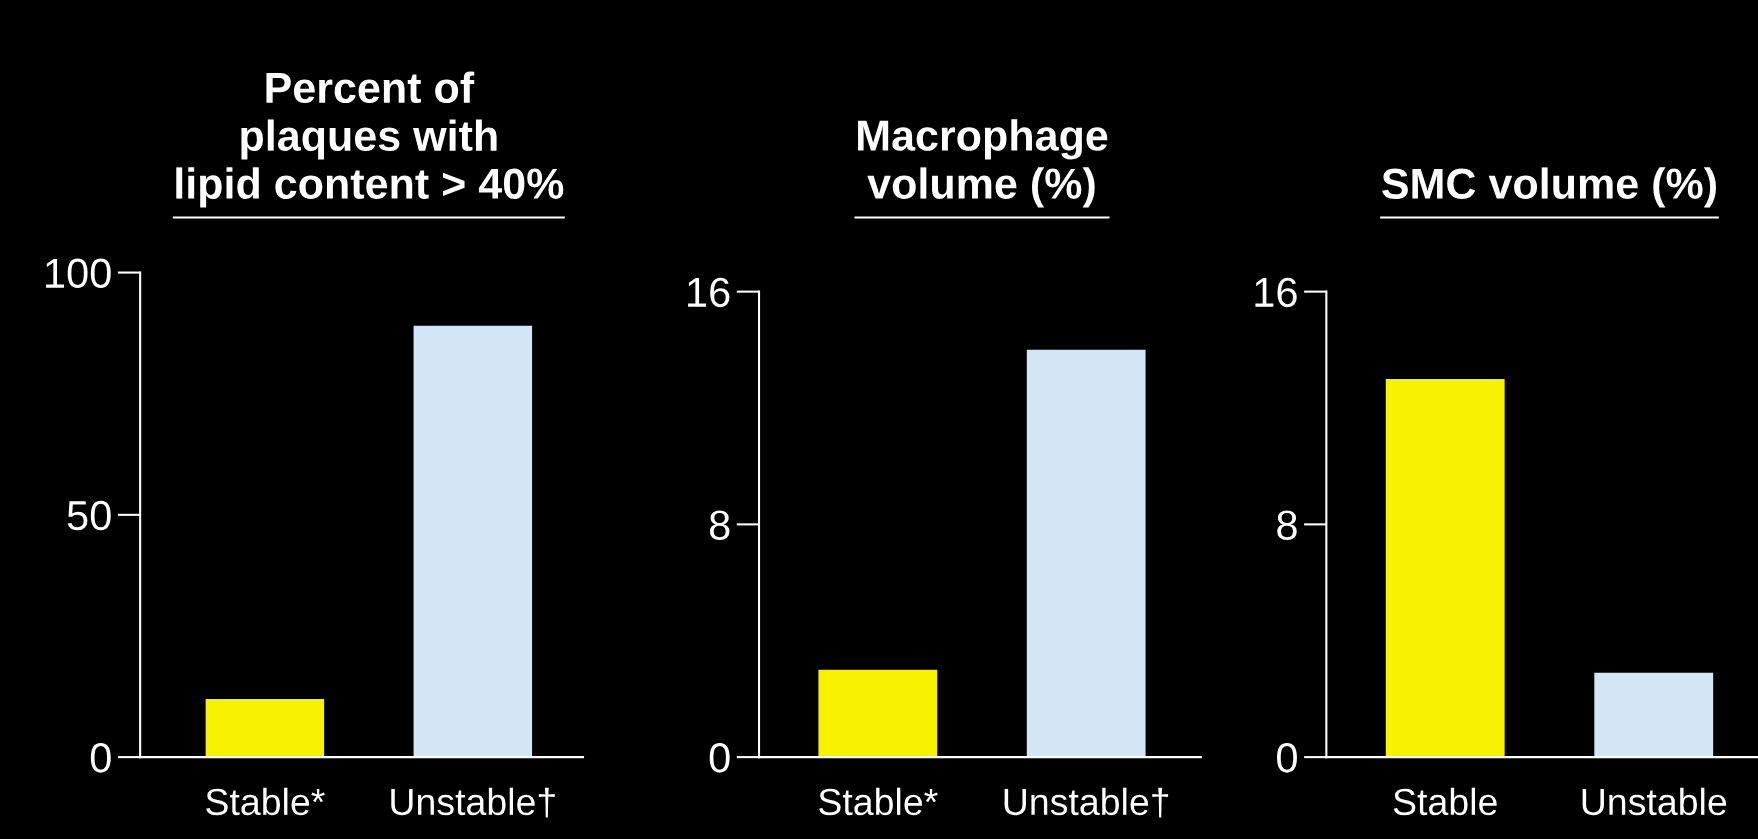 This screenshot has height=839, width=1758. Describe the element at coordinates (983, 163) in the screenshot. I see `chart-title: Macrophage volume (%)` at that location.